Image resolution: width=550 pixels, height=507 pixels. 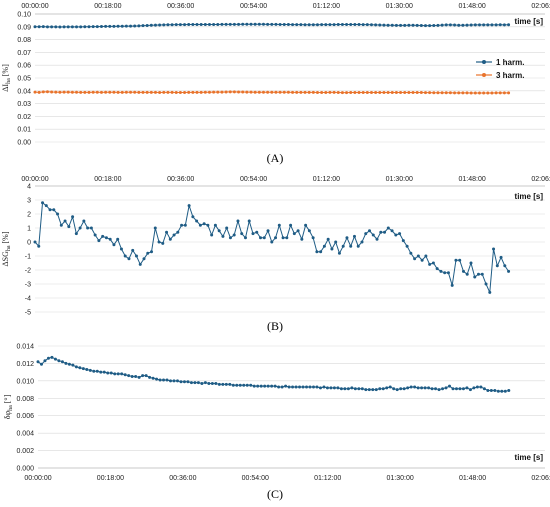 What do you see at coordinates (540, 478) in the screenshot?
I see `x-tick-label: 02:06:00` at bounding box center [540, 478].